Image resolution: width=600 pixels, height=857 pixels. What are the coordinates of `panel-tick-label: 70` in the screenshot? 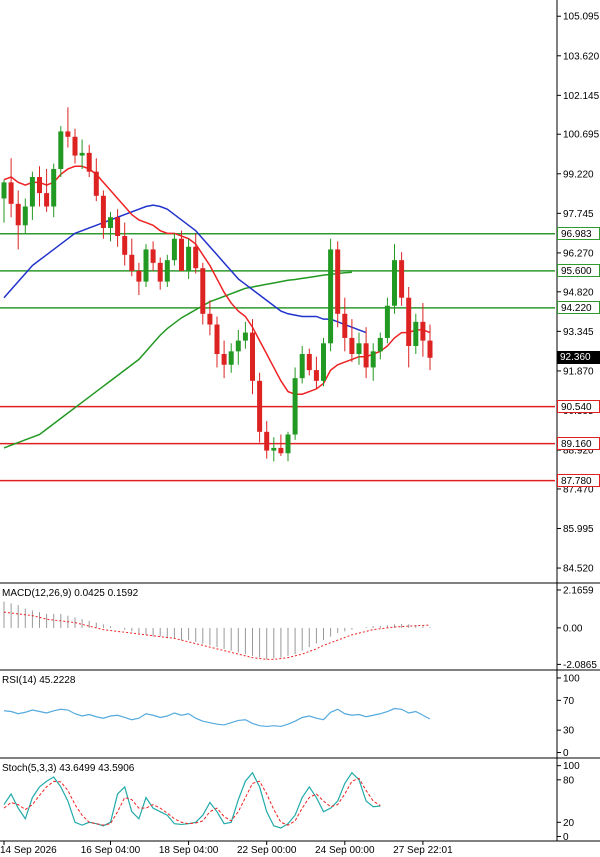 It's located at (569, 701).